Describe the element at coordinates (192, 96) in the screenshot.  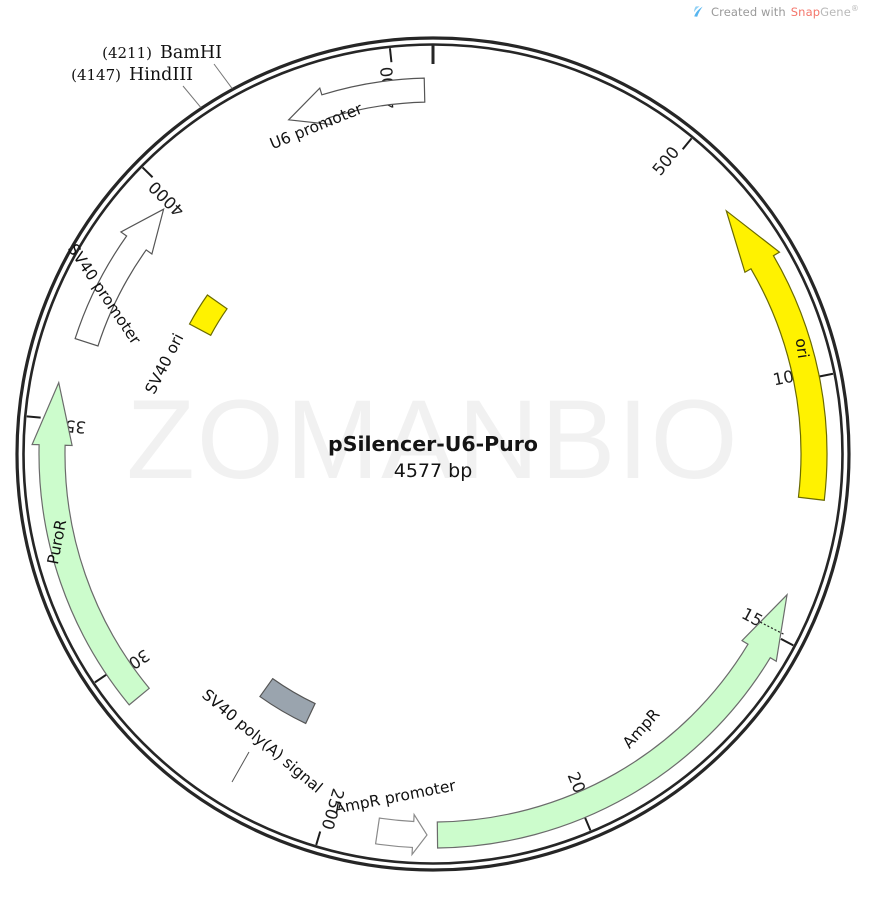
I see `leader-HindIII` at that location.